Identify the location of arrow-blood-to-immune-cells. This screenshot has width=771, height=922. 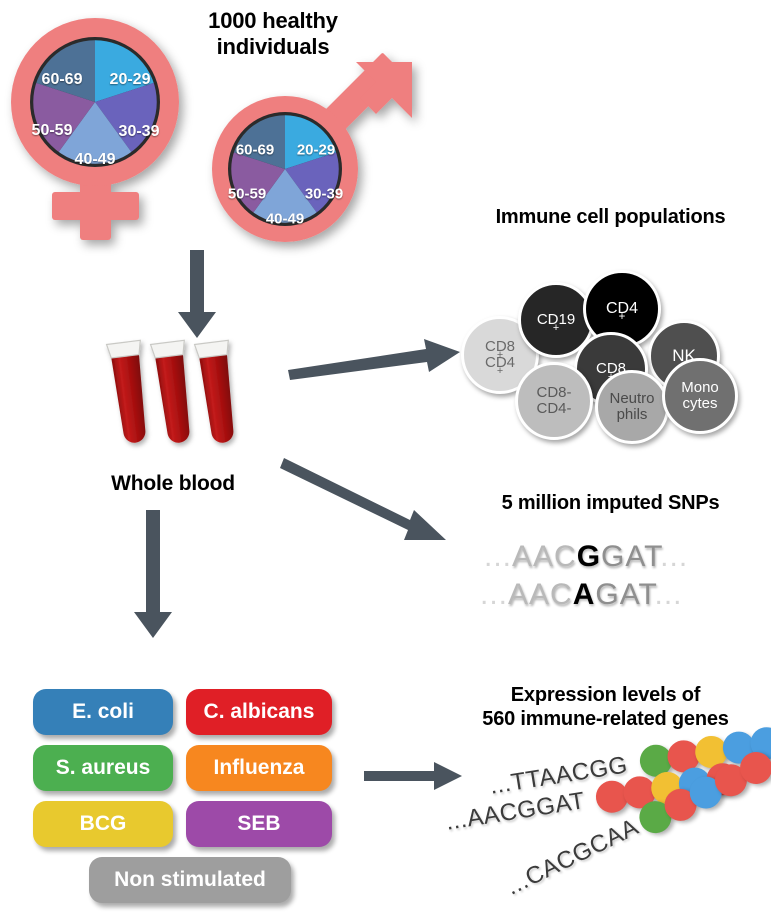
(374, 355).